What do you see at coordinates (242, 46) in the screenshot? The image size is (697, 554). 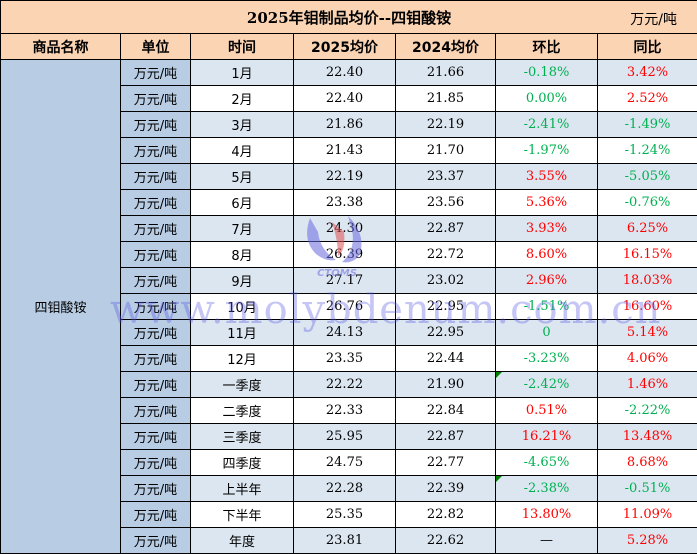 I see `header-period: 时间` at bounding box center [242, 46].